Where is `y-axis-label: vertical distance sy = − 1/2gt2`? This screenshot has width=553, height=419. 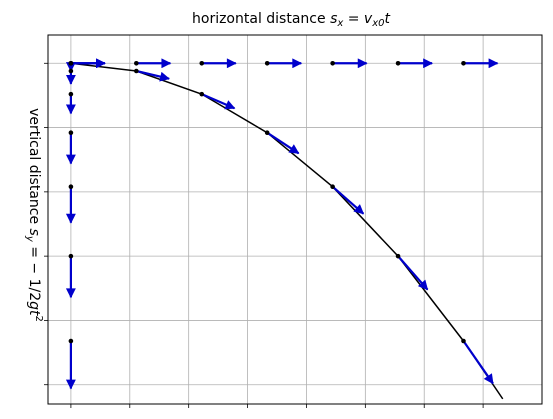
y-axis-label: vertical distance sy = − 1/2gt2 is located at coordinates (34, 215).